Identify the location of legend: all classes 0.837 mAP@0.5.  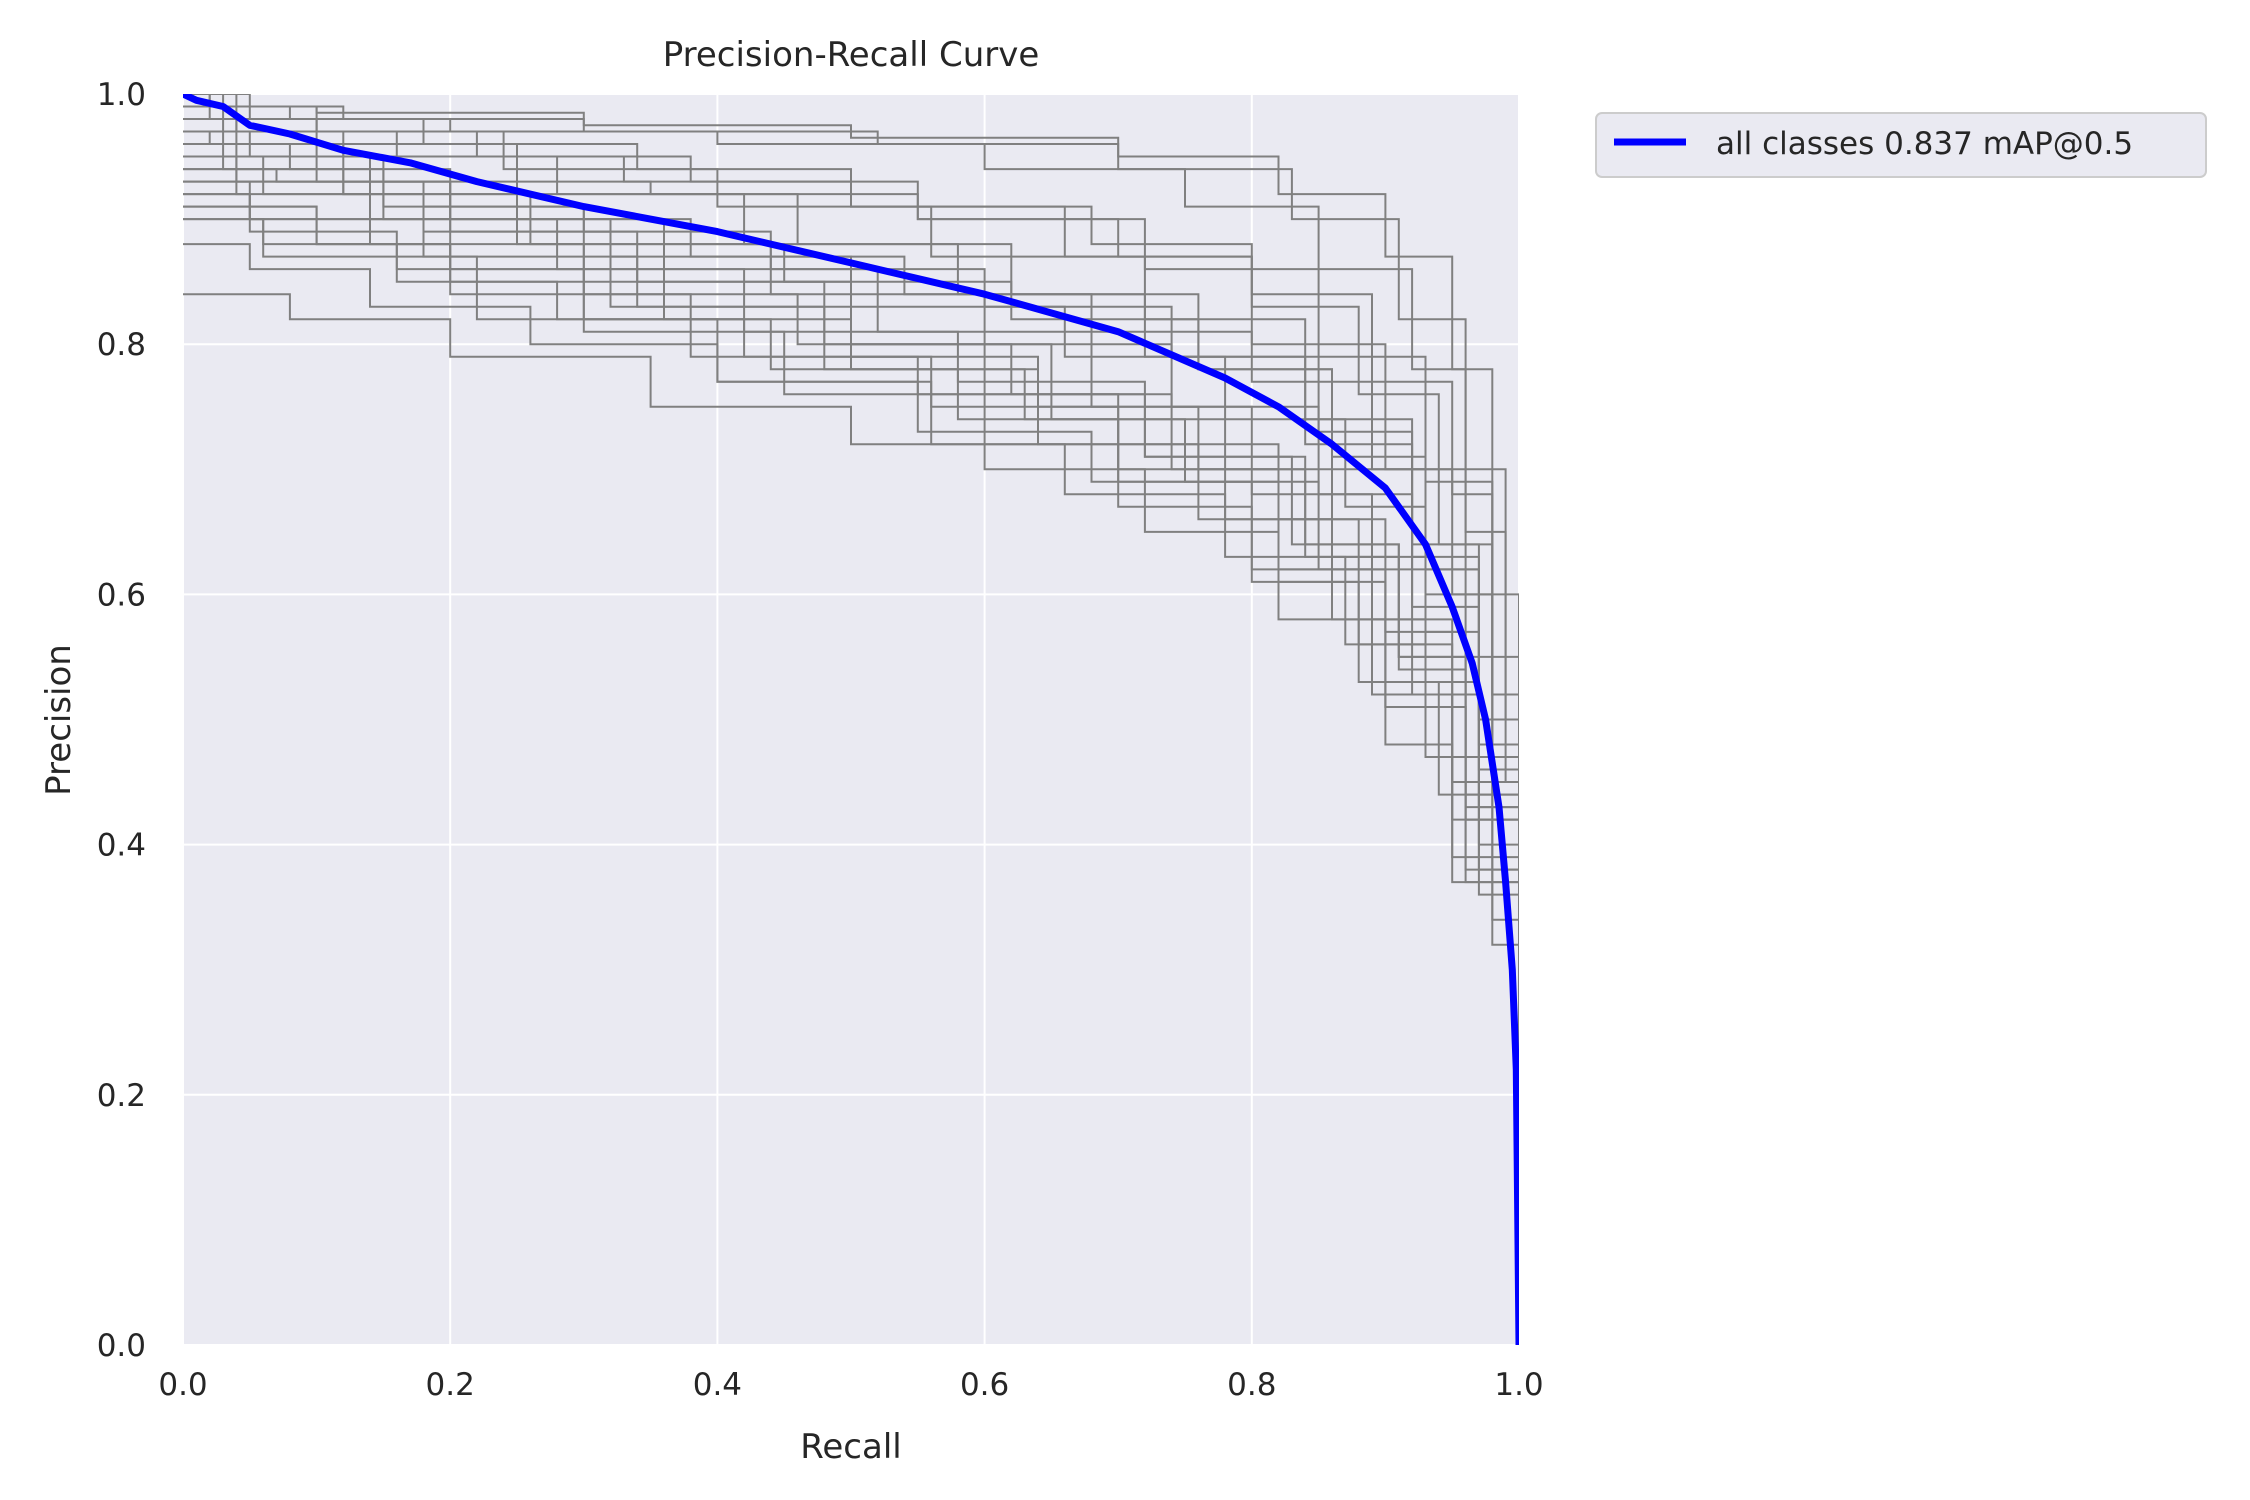
(1901, 145).